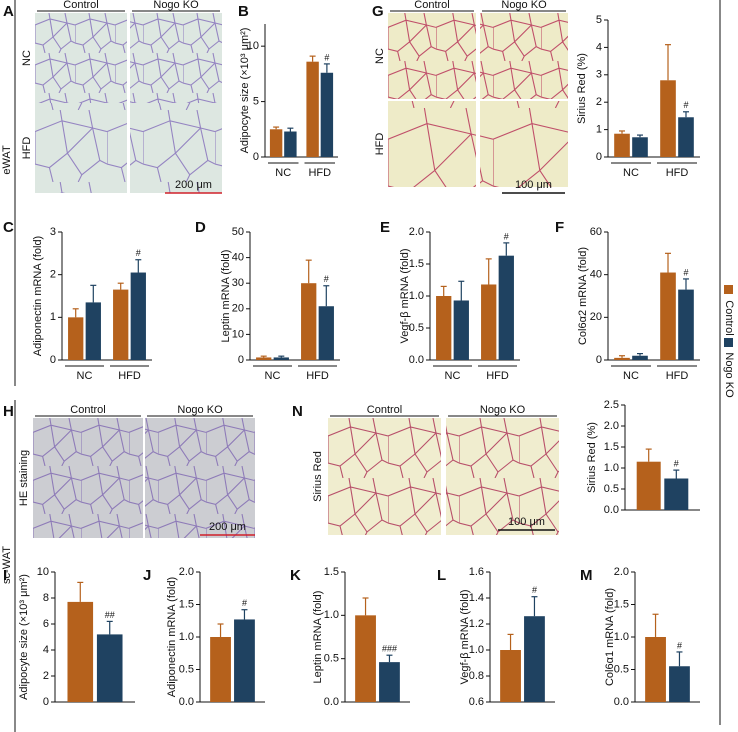 Image resolution: width=738 pixels, height=732 pixels. Describe the element at coordinates (583, 296) in the screenshot. I see `y-axis-label: Col6α2 mRNA (fold)` at that location.